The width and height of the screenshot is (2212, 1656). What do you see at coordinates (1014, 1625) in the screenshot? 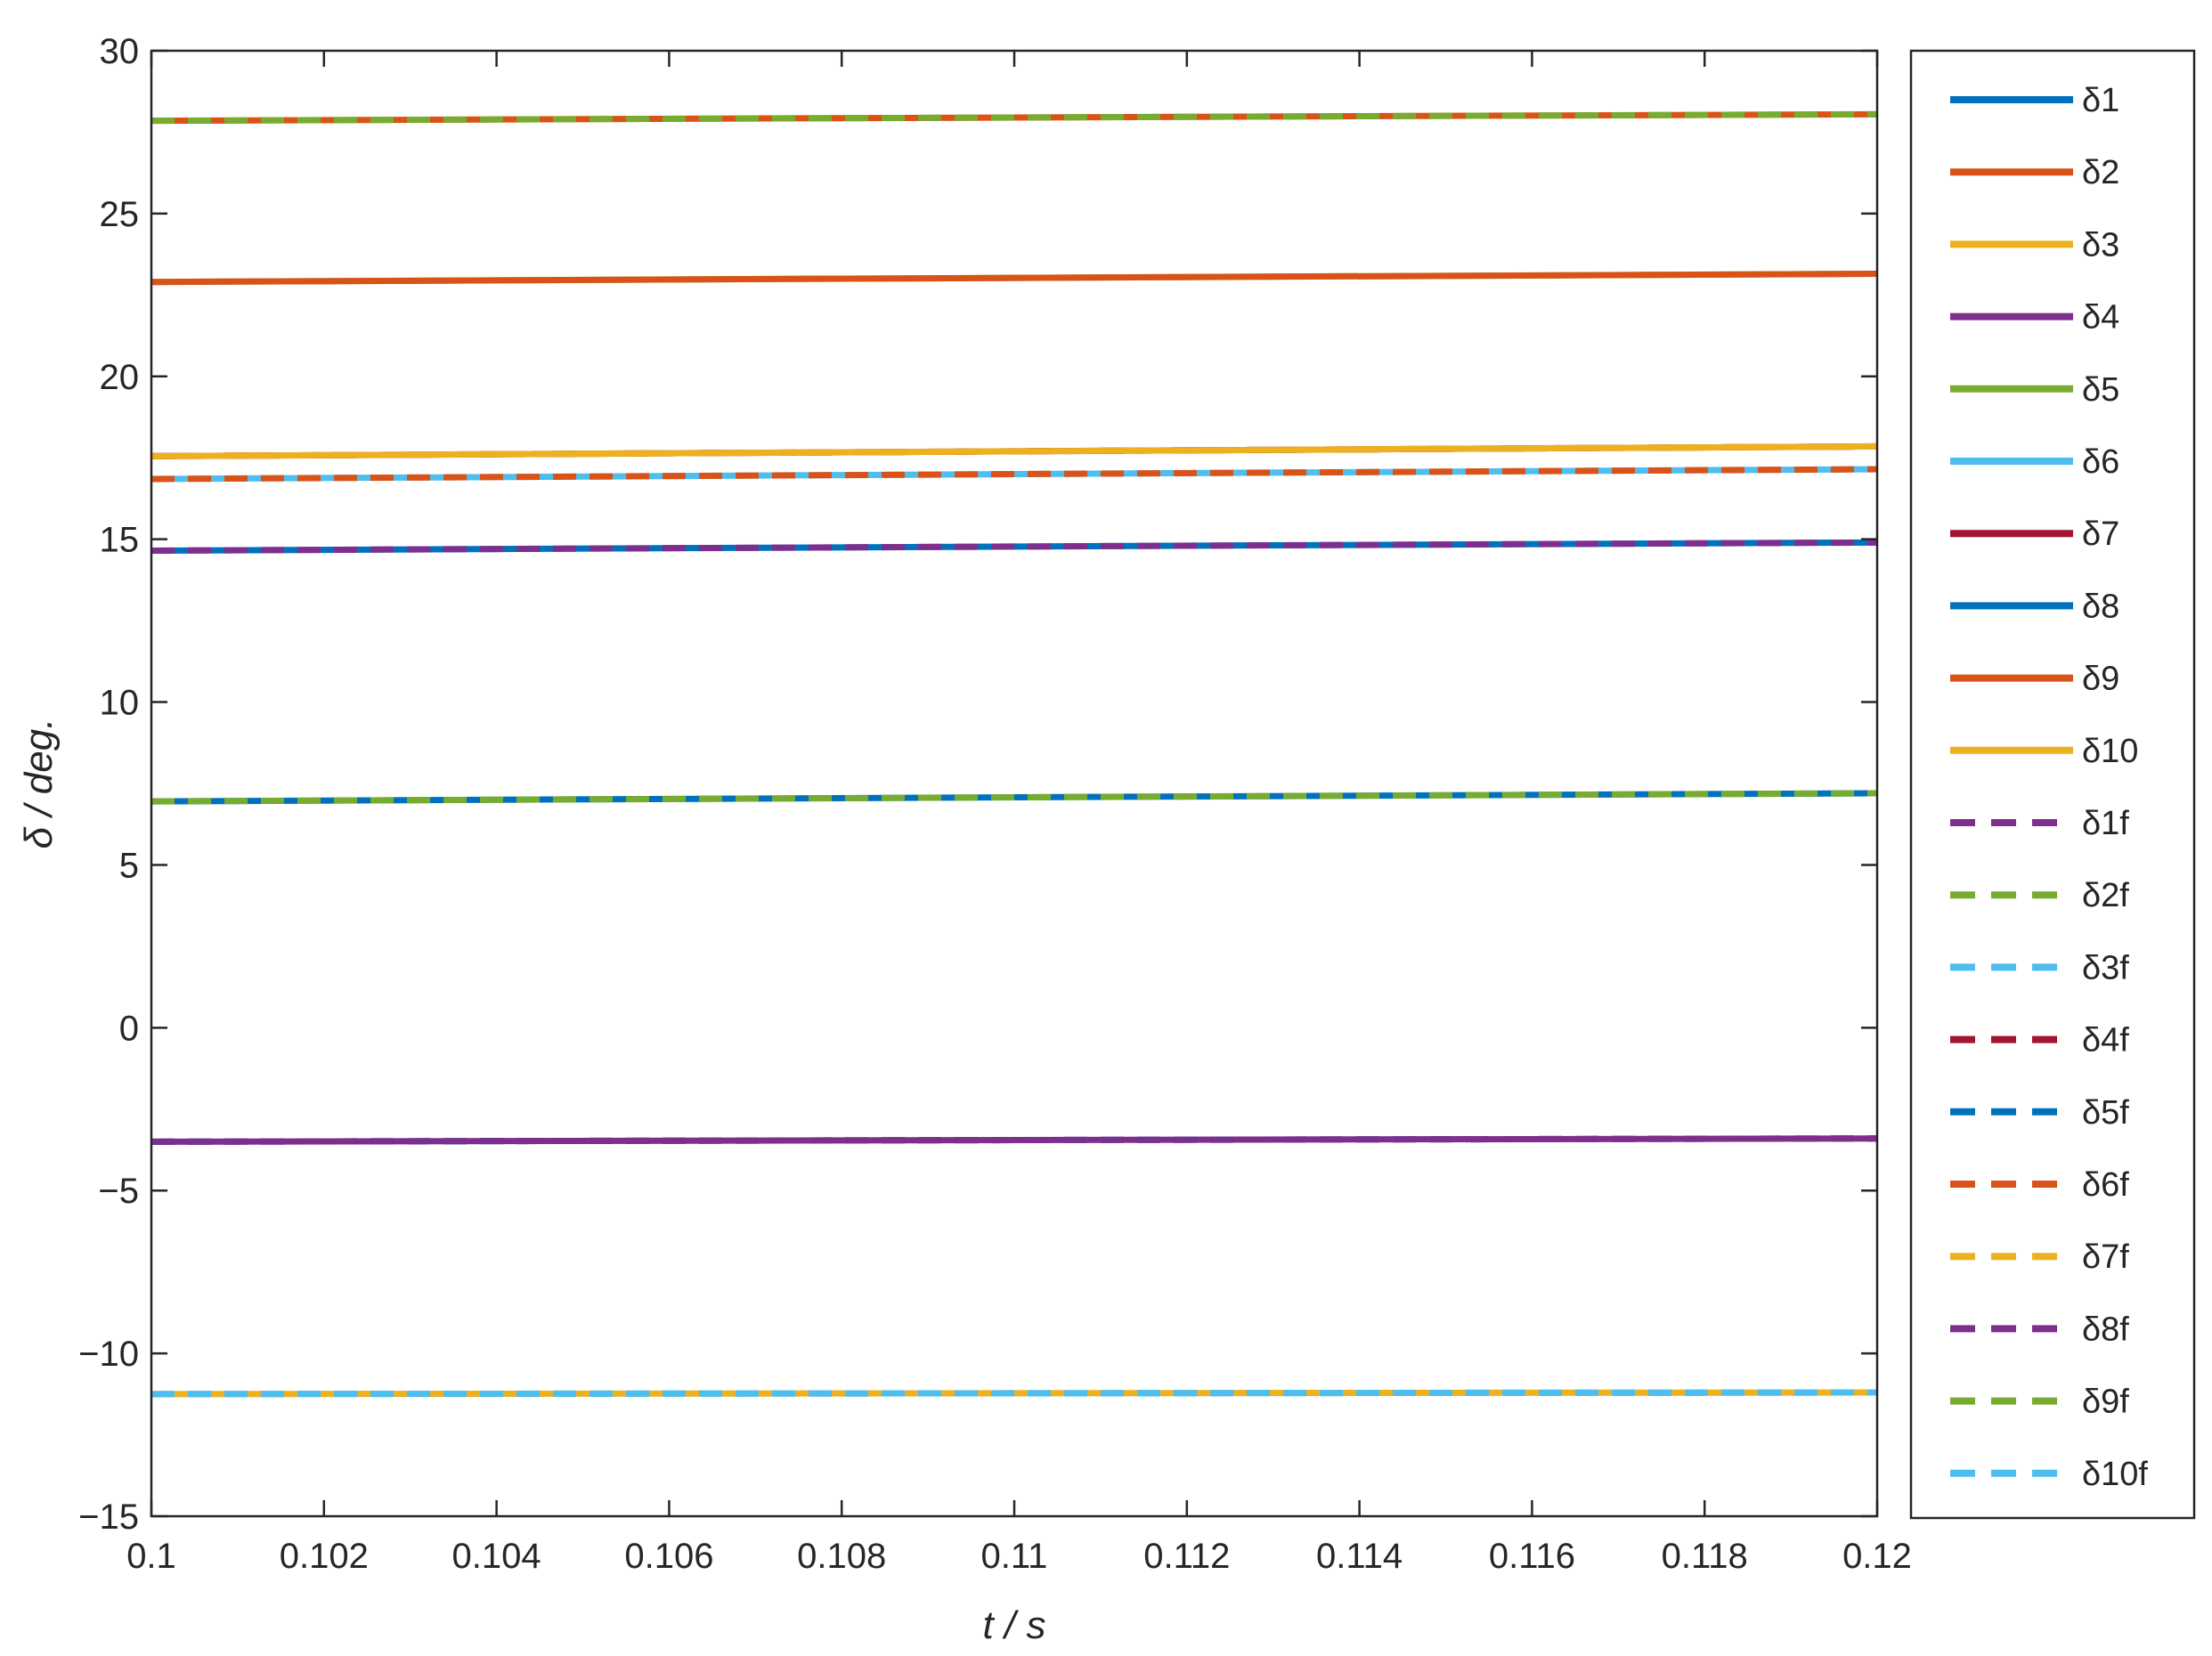
I see `x-axis-title: t / s` at bounding box center [1014, 1625].